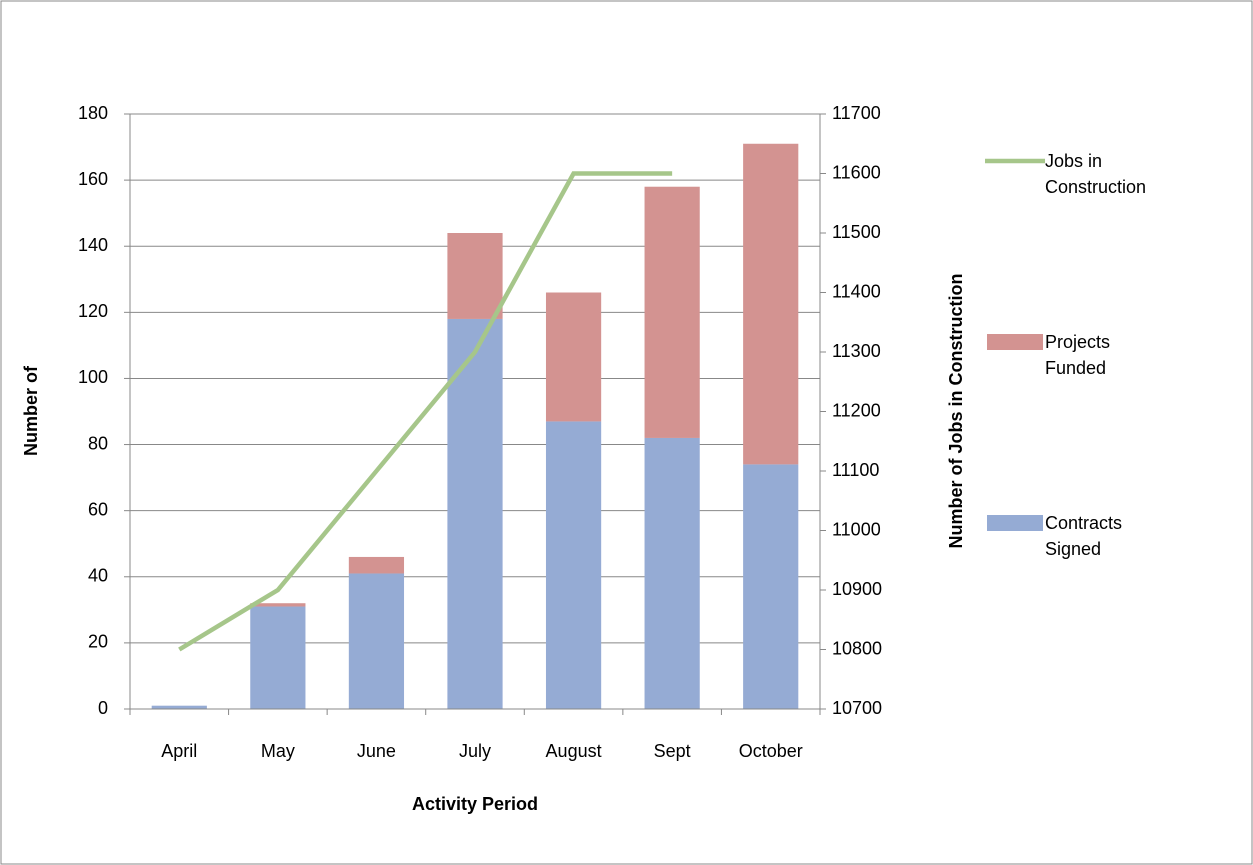  What do you see at coordinates (475, 804) in the screenshot?
I see `x-axis-title: Activity Period` at bounding box center [475, 804].